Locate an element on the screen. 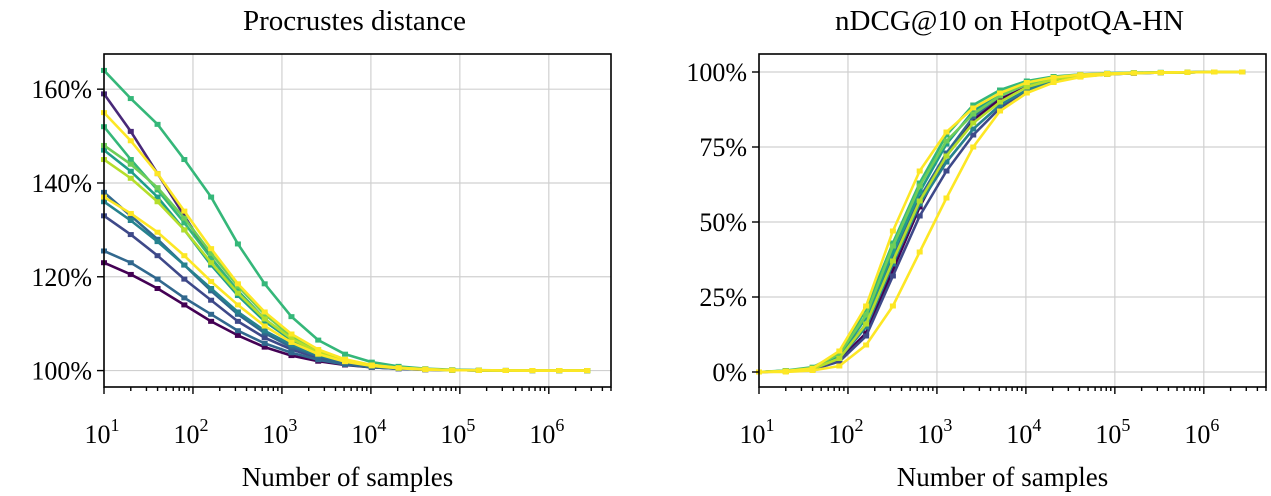 The height and width of the screenshot is (496, 1271). series-line is located at coordinates (345, 286).